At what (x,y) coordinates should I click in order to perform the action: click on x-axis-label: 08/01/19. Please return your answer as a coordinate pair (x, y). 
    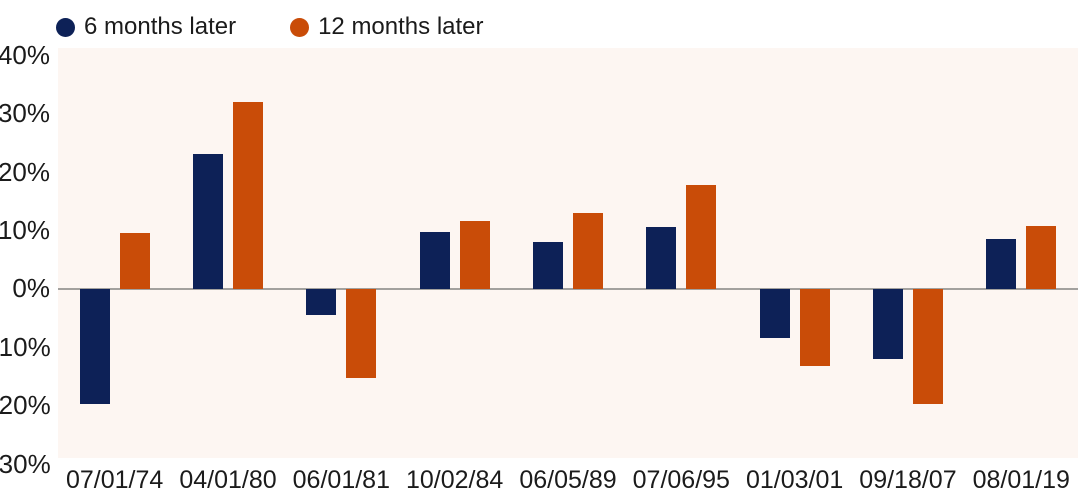
    Looking at the image, I should click on (1021, 480).